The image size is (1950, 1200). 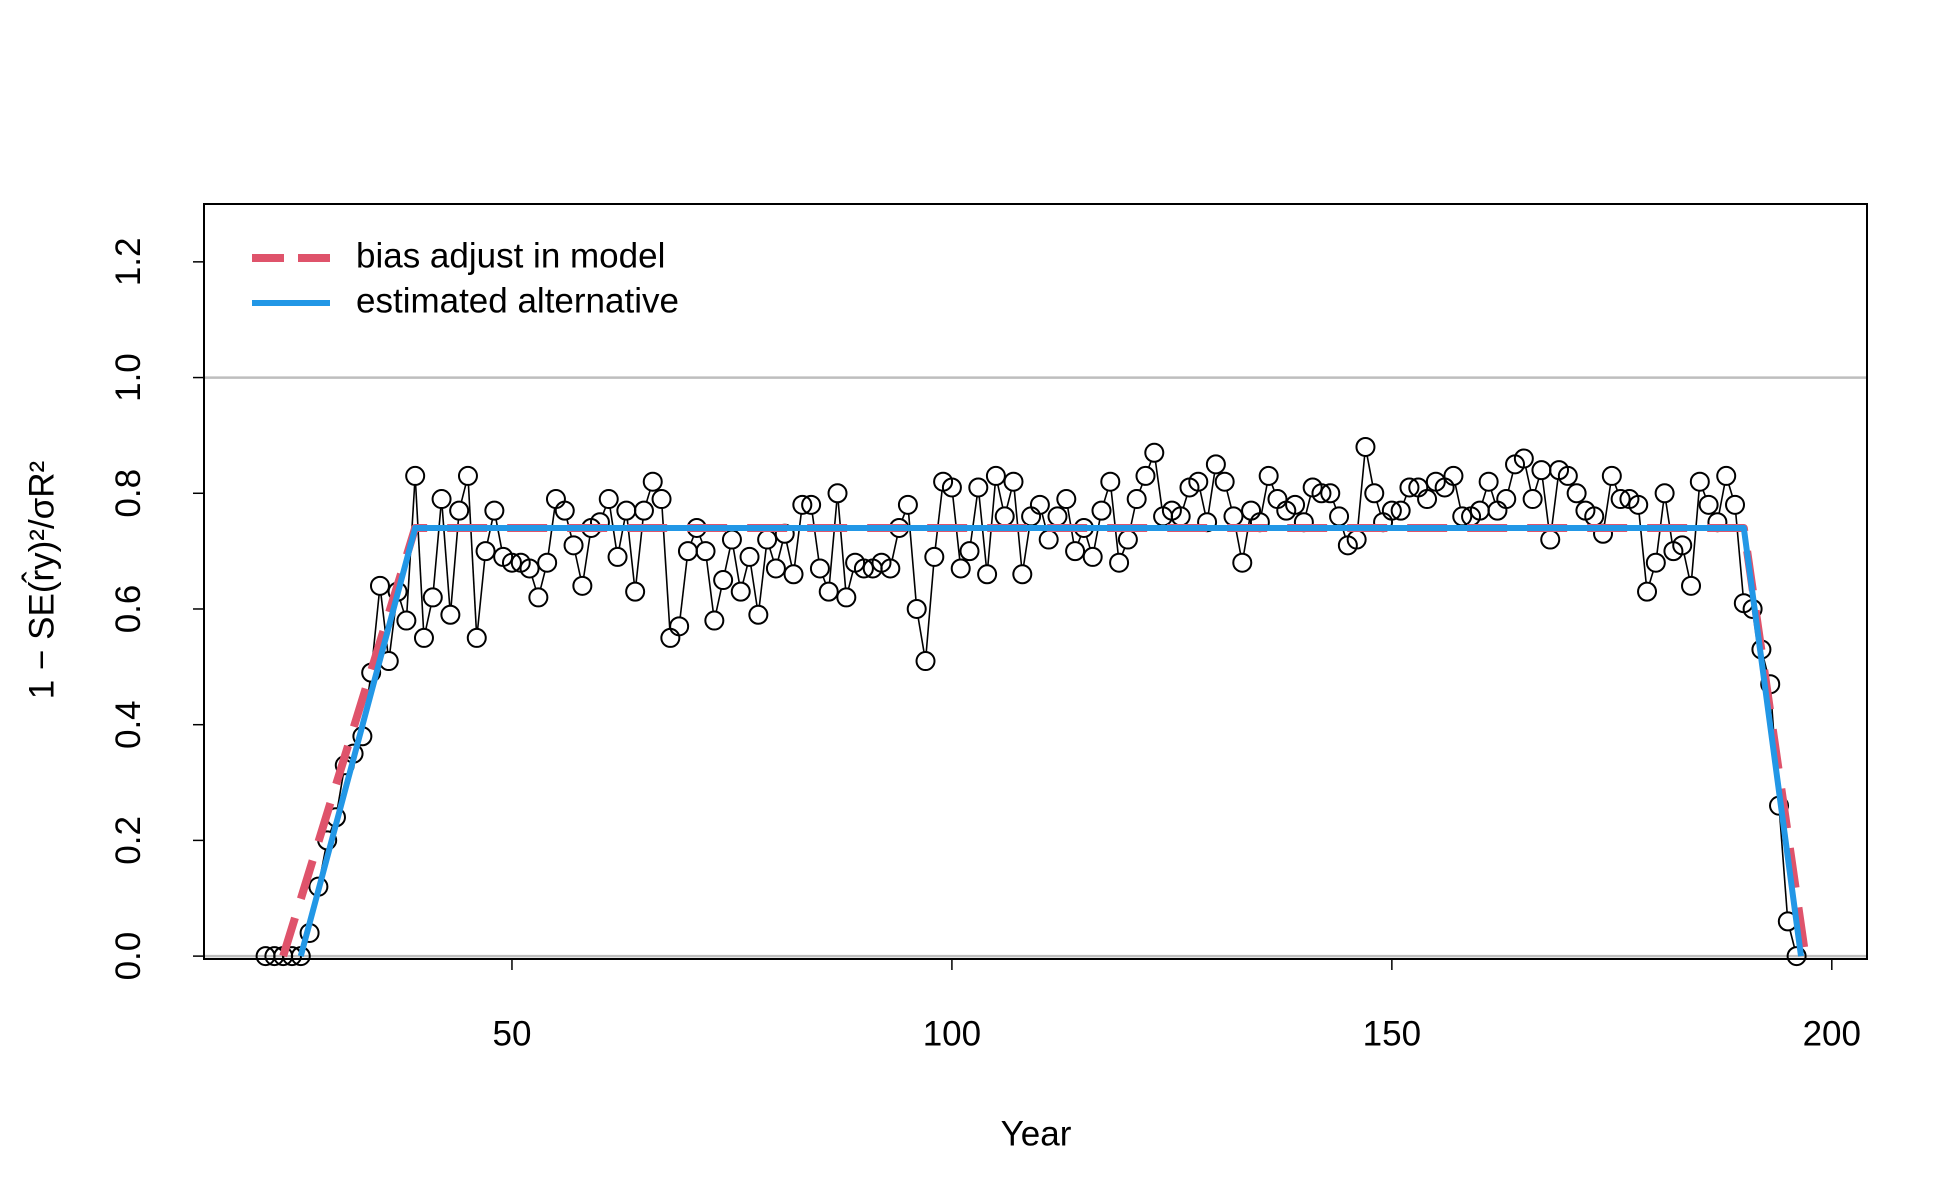 I want to click on y-tick-label: 0.0, so click(x=128, y=956).